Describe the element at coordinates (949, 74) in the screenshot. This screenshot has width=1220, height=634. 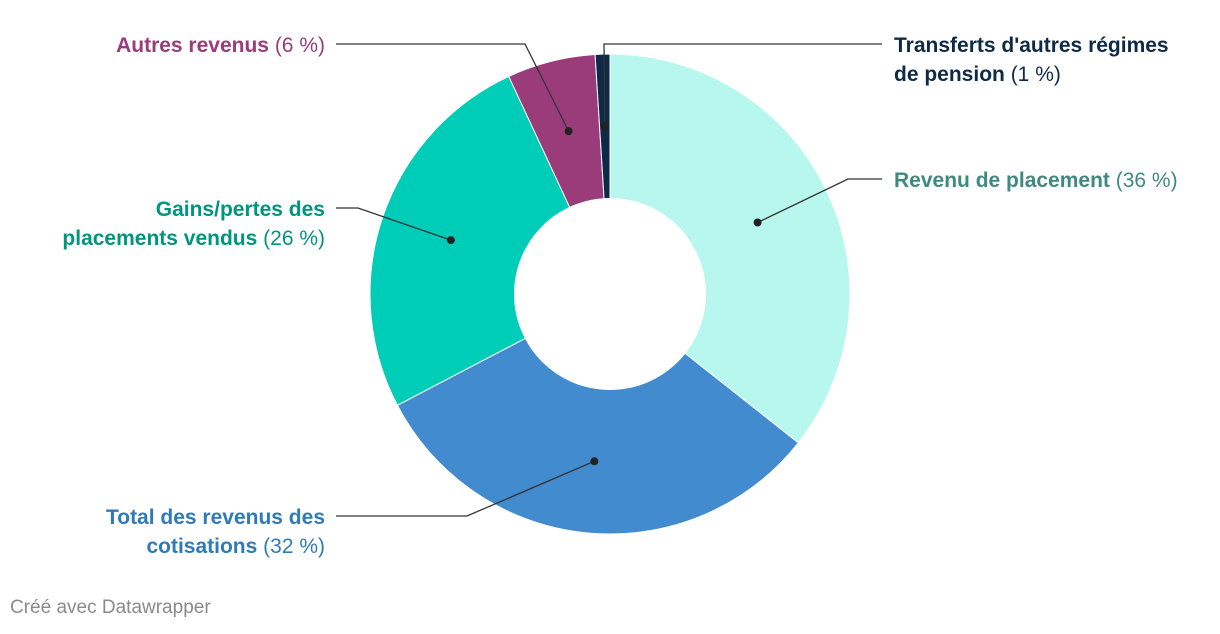
I see `slice-label-name-4-1: de pension` at that location.